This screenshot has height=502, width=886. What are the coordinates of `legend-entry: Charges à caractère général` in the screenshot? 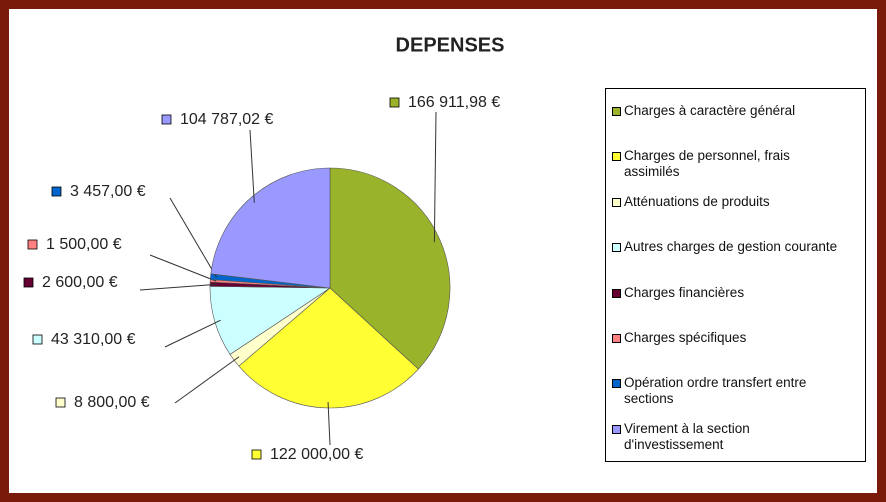 It's located at (725, 111).